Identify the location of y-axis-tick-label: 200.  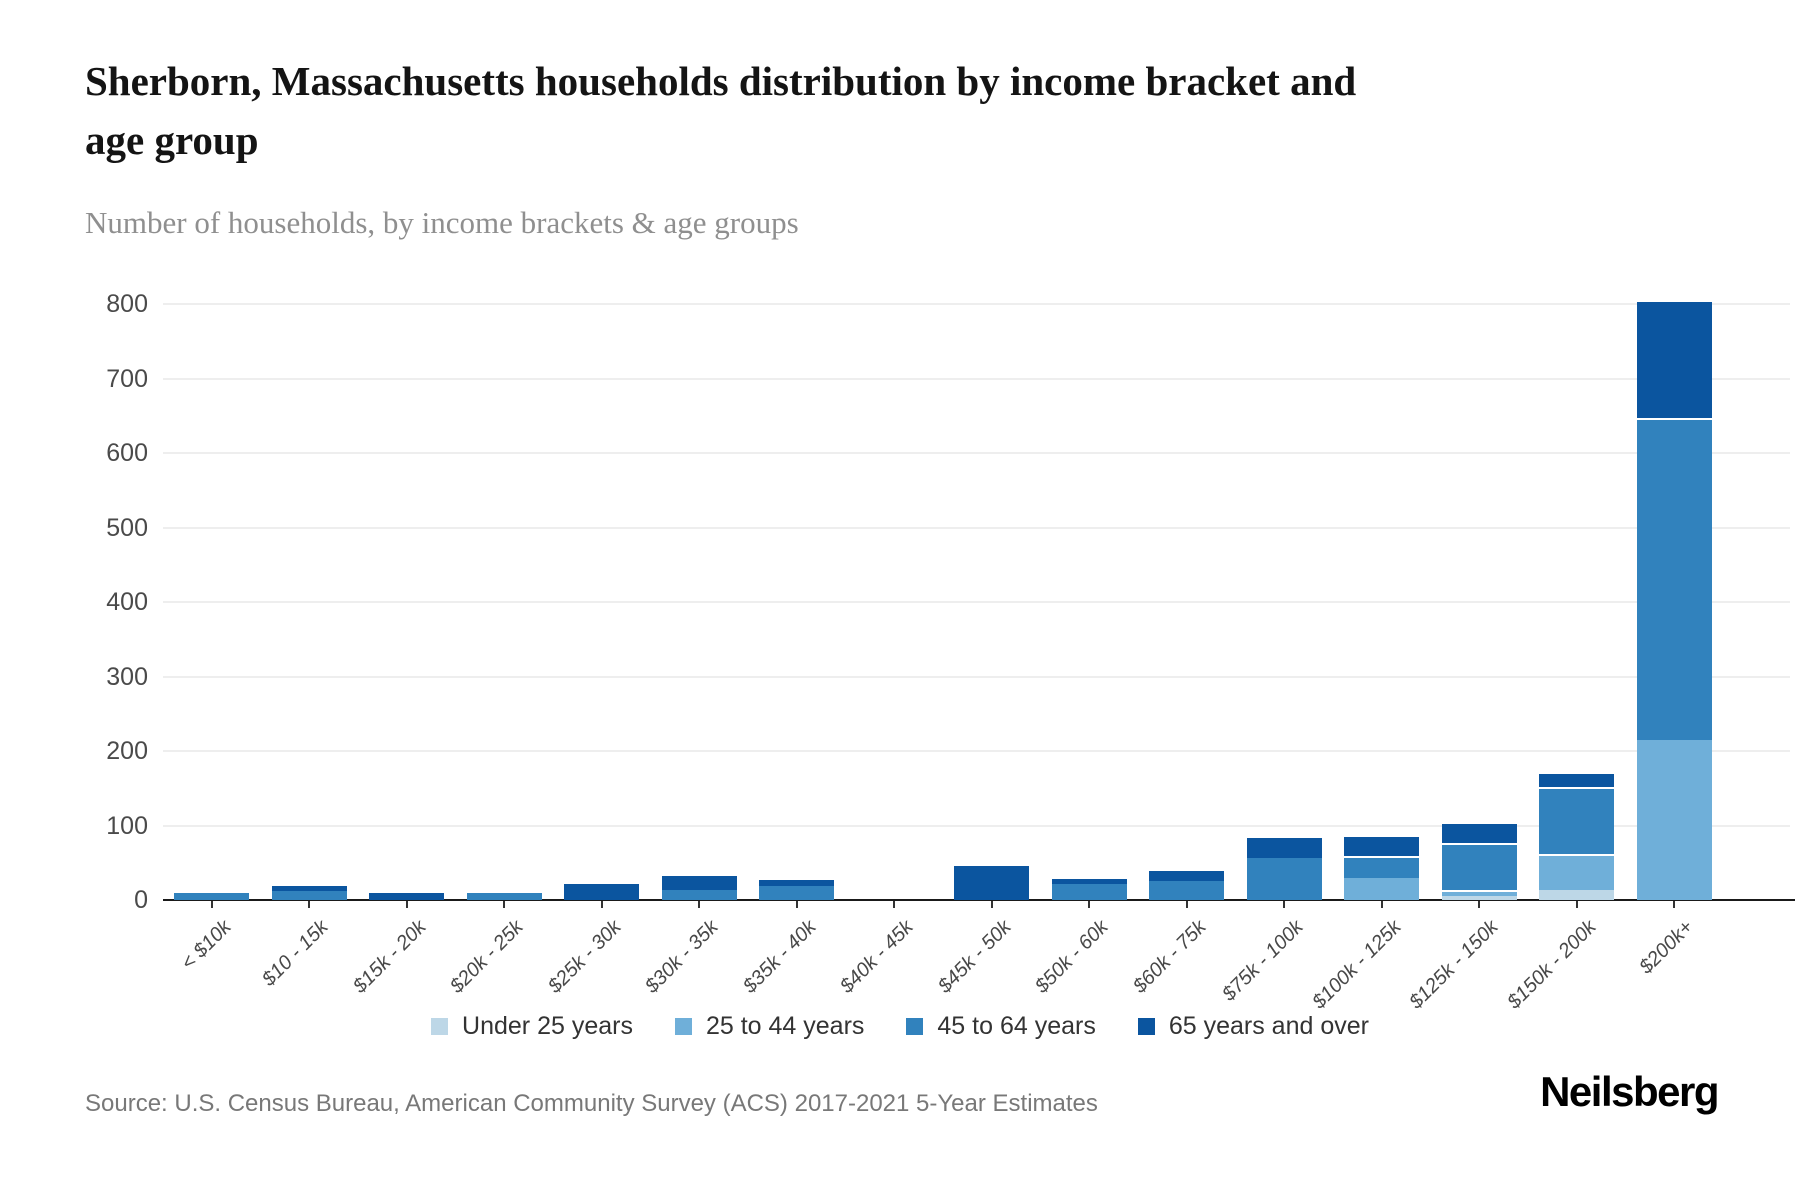
(127, 751).